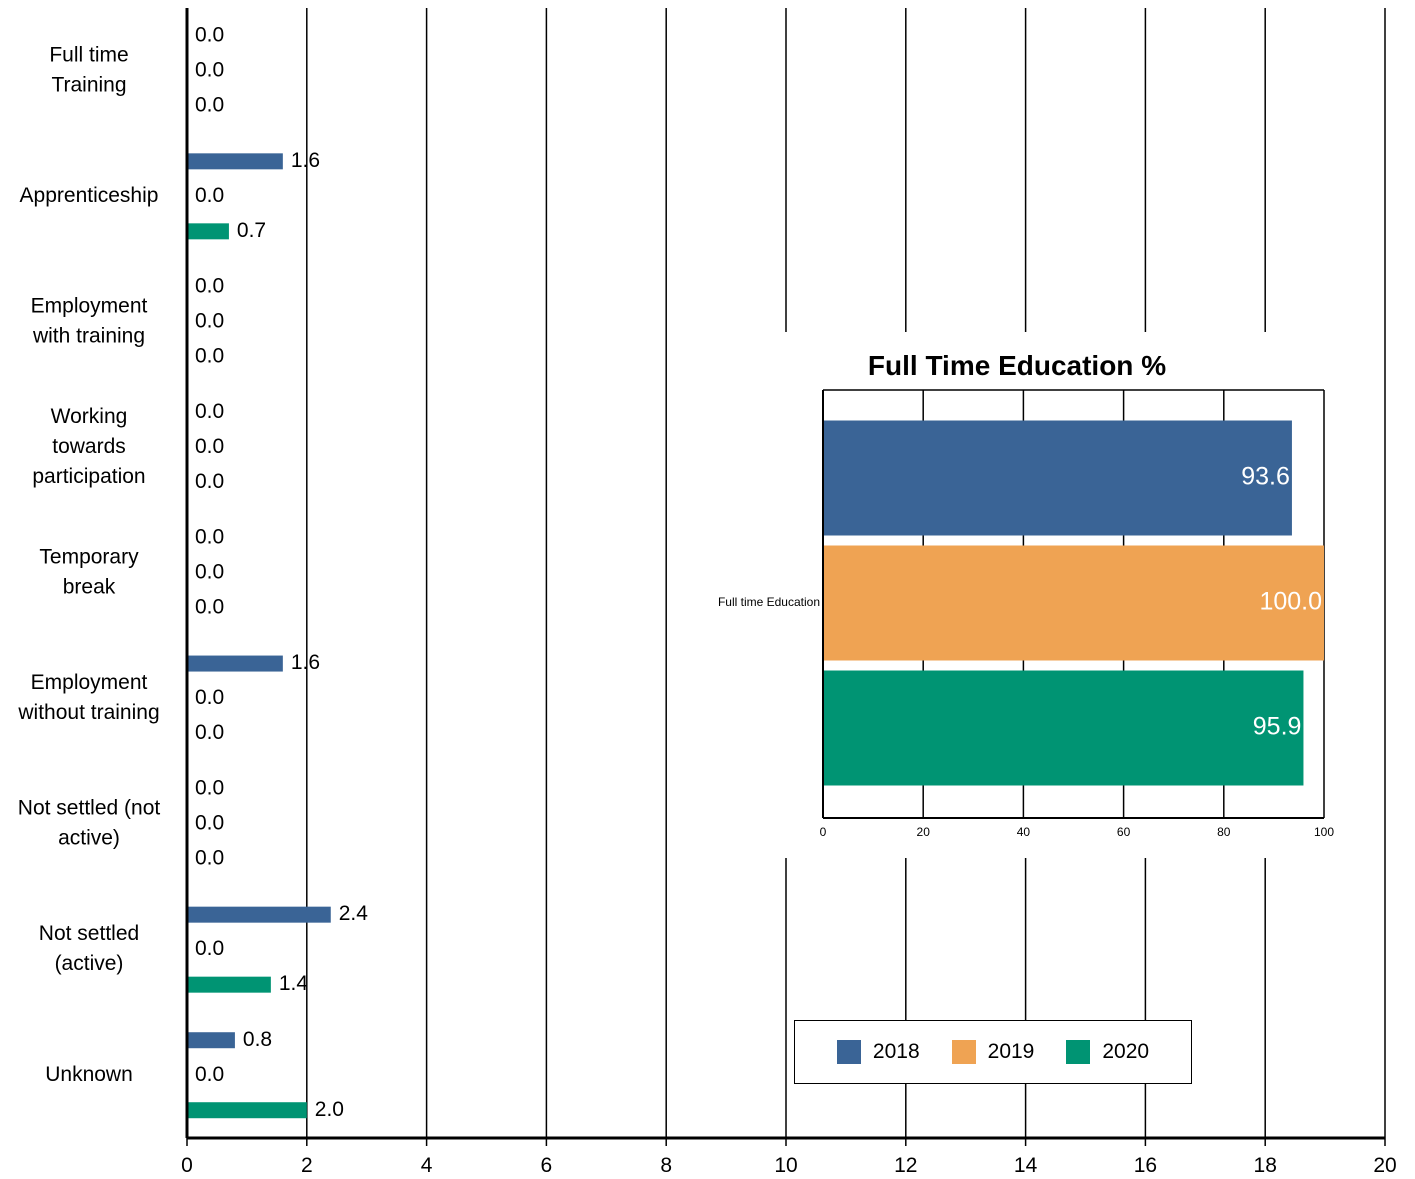 The width and height of the screenshot is (1415, 1179). I want to click on main-value-label-2020-5: 0.0, so click(209, 607).